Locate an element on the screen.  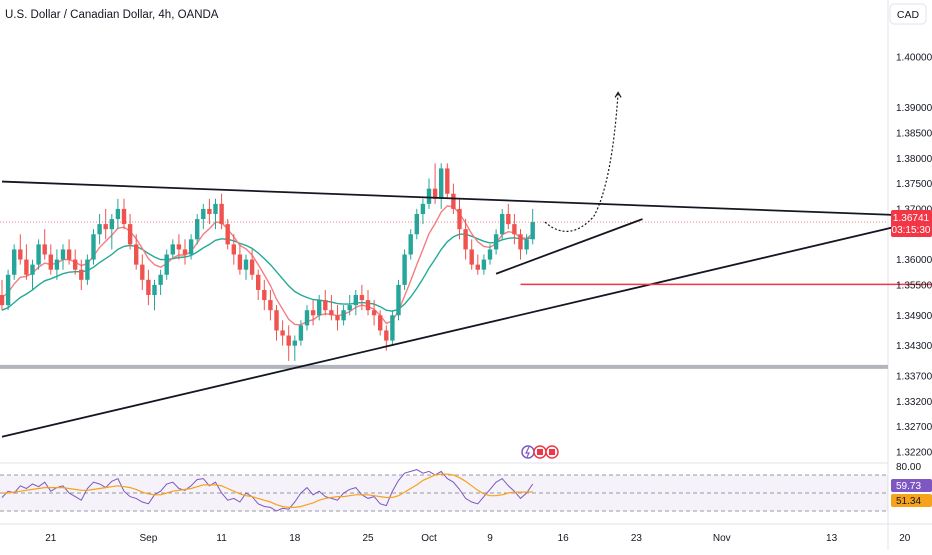
rsi-current-value: 59.73 is located at coordinates (908, 486).